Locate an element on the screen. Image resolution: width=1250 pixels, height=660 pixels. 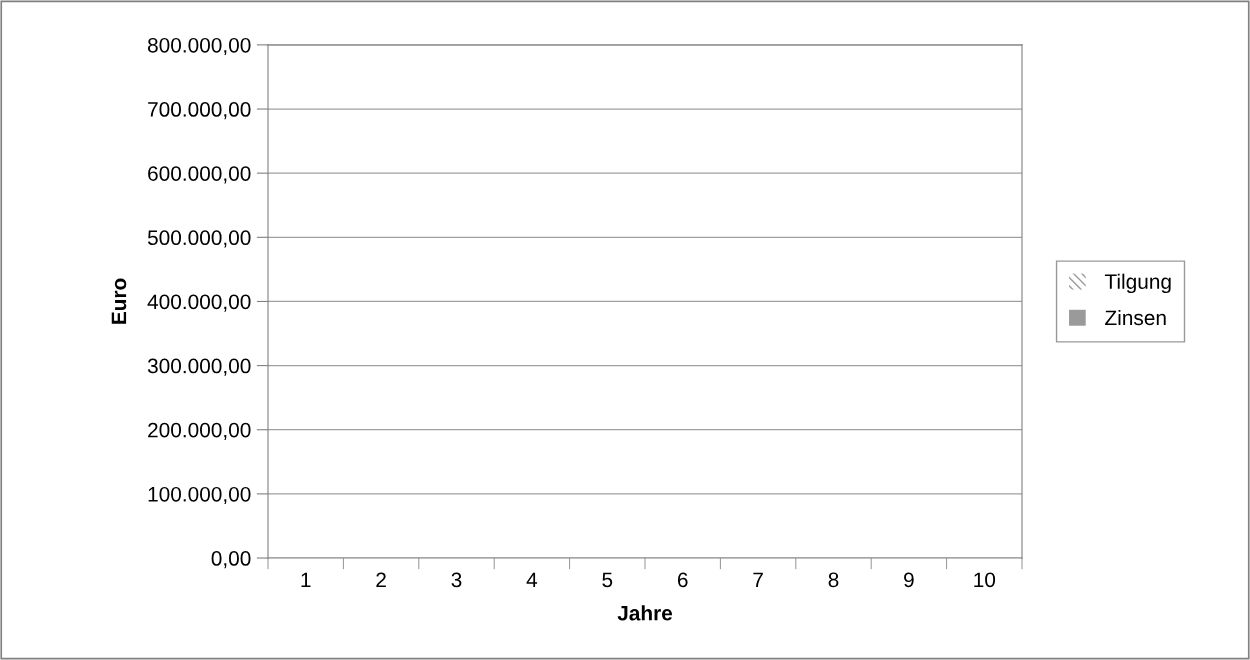
x-tick-label: 9 is located at coordinates (909, 580).